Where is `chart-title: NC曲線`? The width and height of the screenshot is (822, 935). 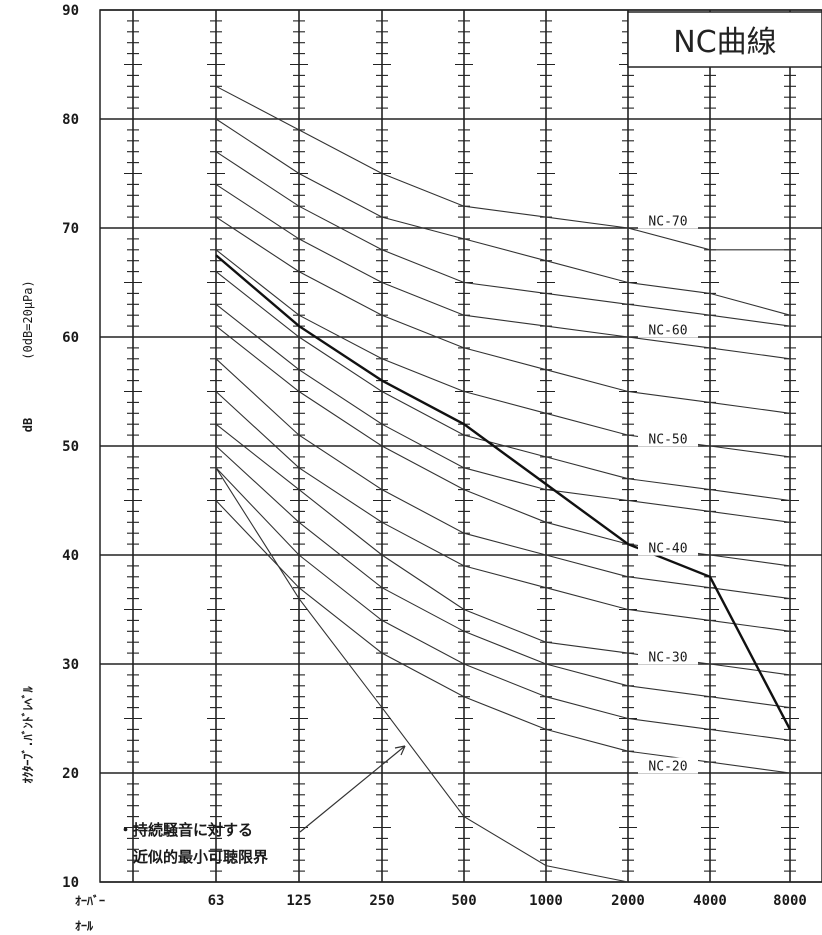
chart-title: NC曲線 is located at coordinates (724, 42).